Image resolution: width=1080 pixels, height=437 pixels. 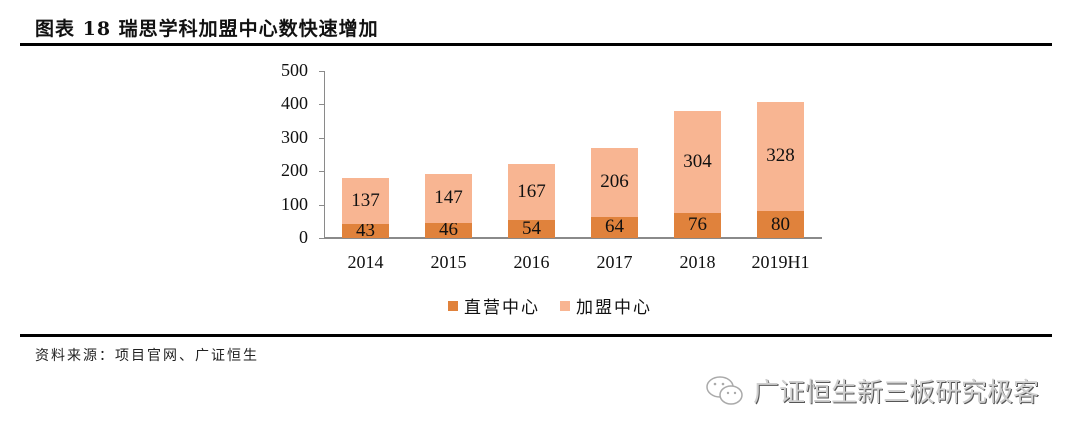 I want to click on data-label: 46, so click(x=448, y=230).